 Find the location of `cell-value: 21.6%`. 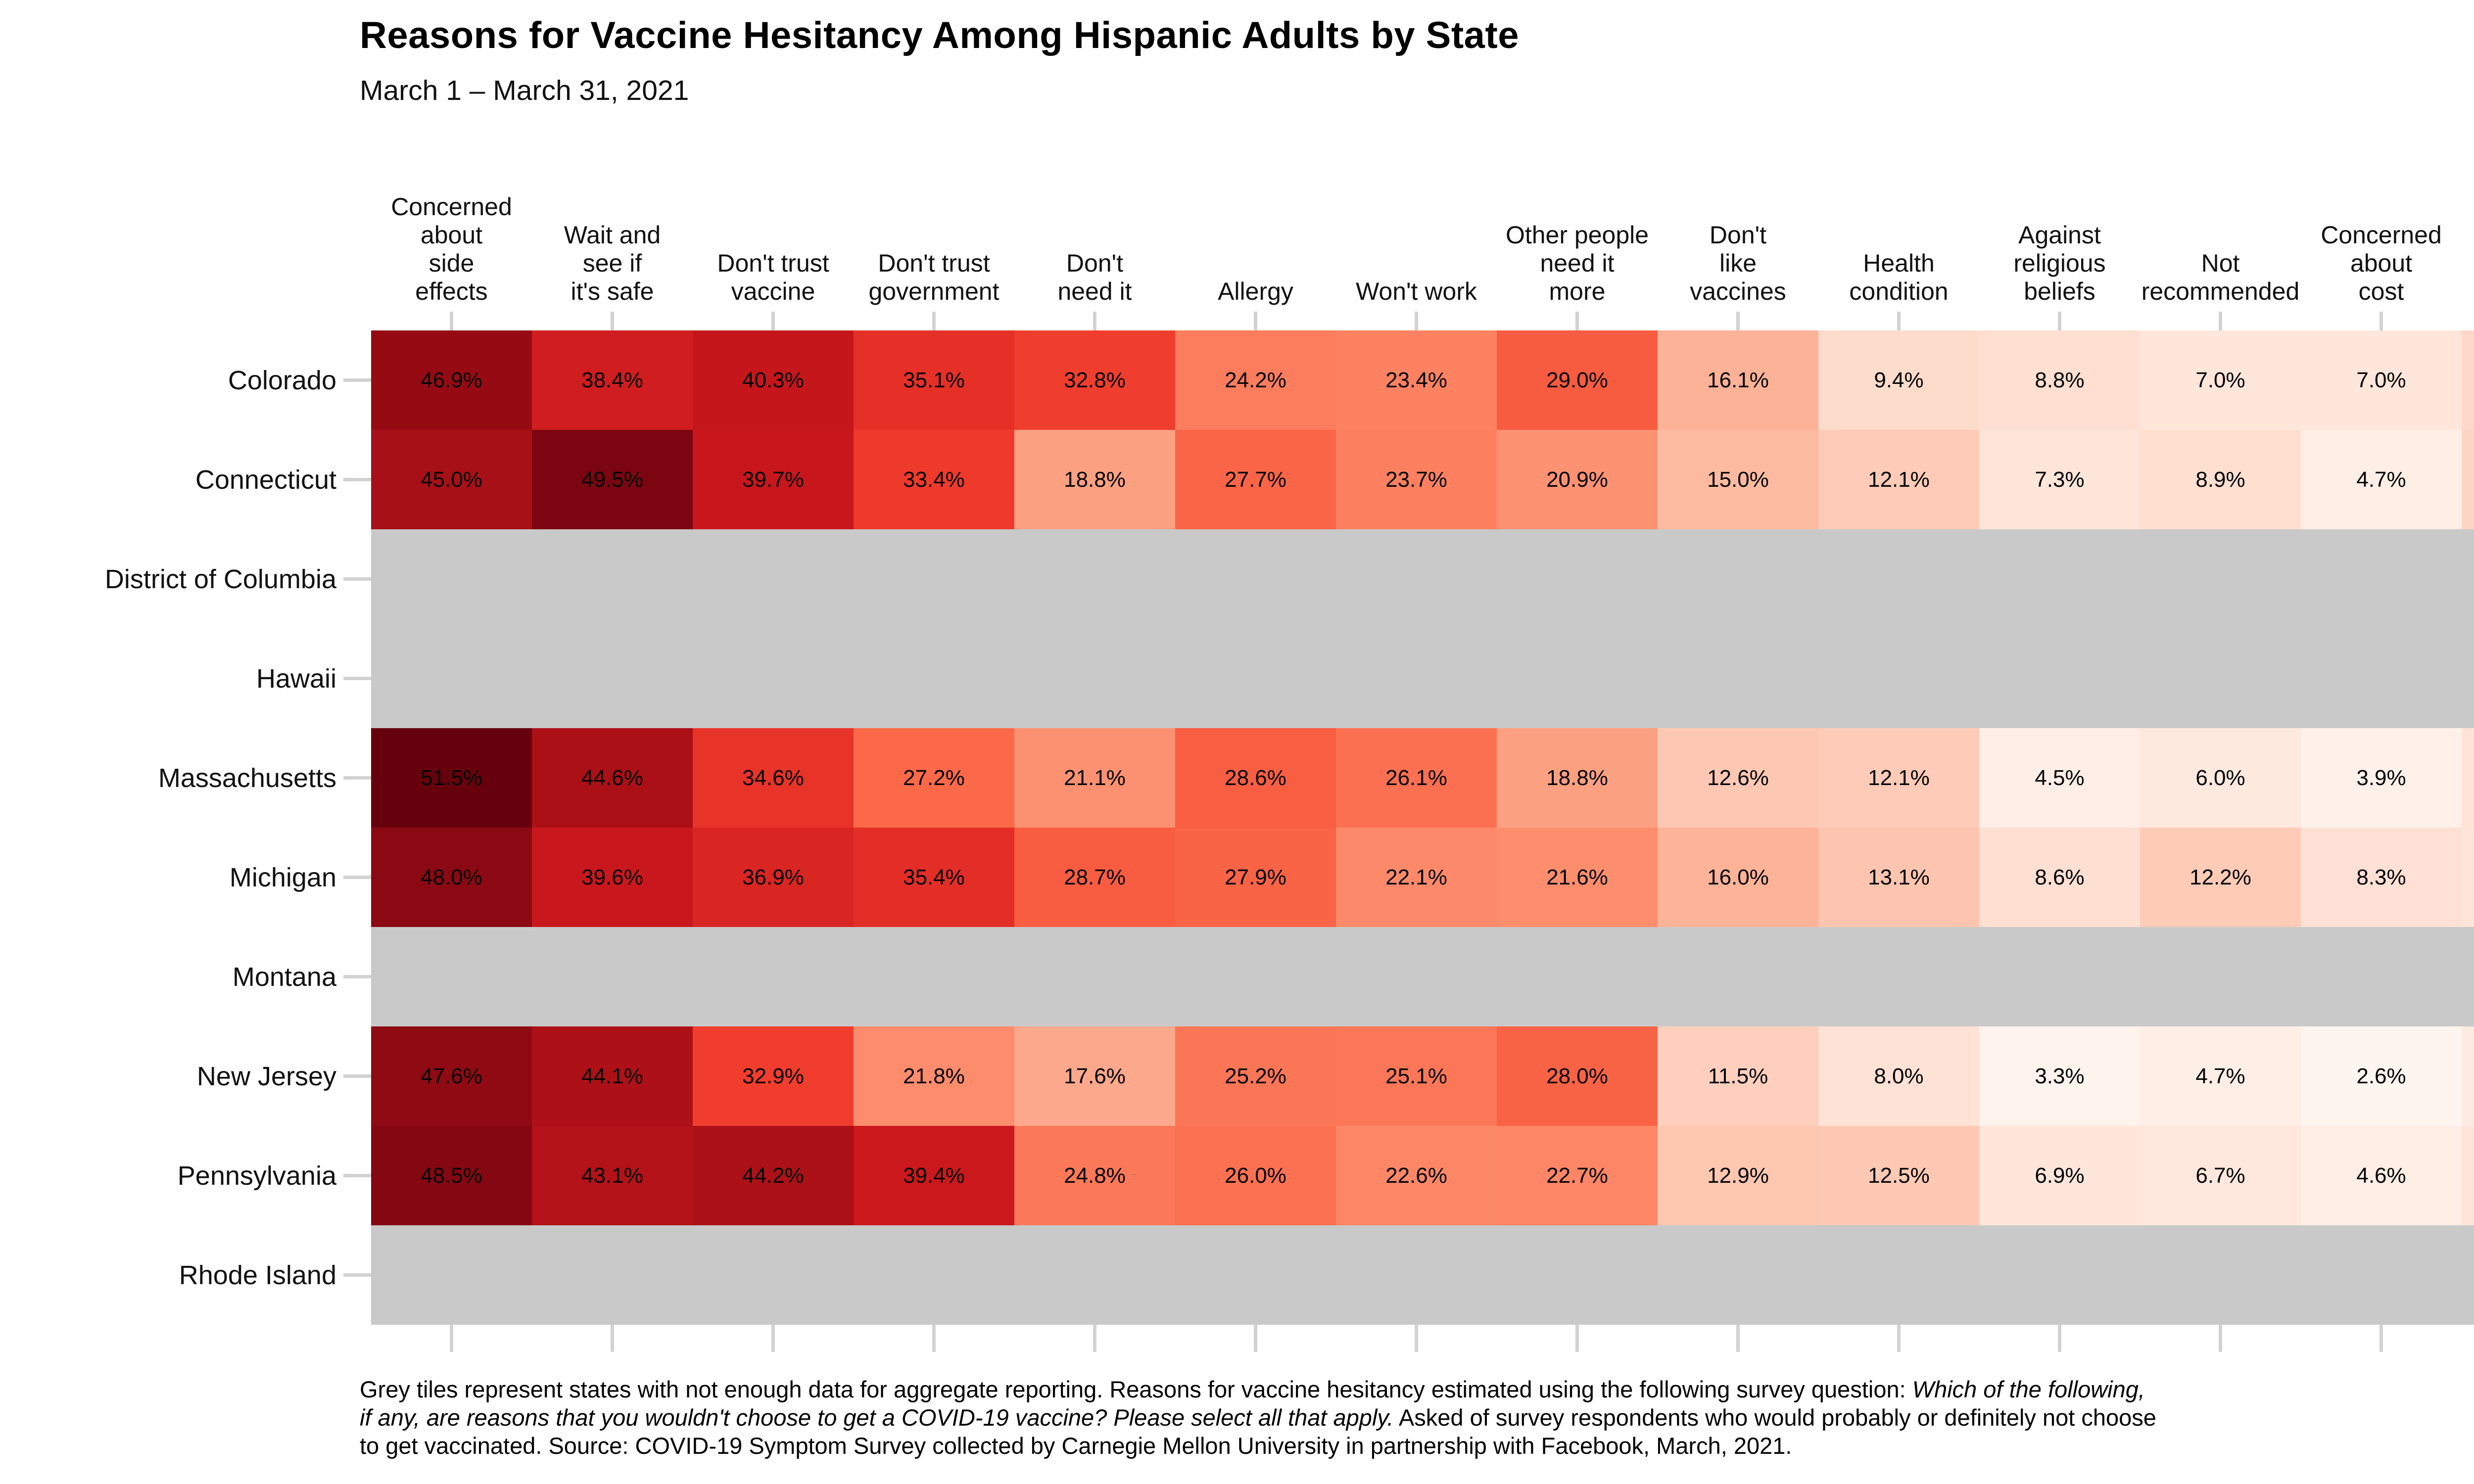

cell-value: 21.6% is located at coordinates (1577, 877).